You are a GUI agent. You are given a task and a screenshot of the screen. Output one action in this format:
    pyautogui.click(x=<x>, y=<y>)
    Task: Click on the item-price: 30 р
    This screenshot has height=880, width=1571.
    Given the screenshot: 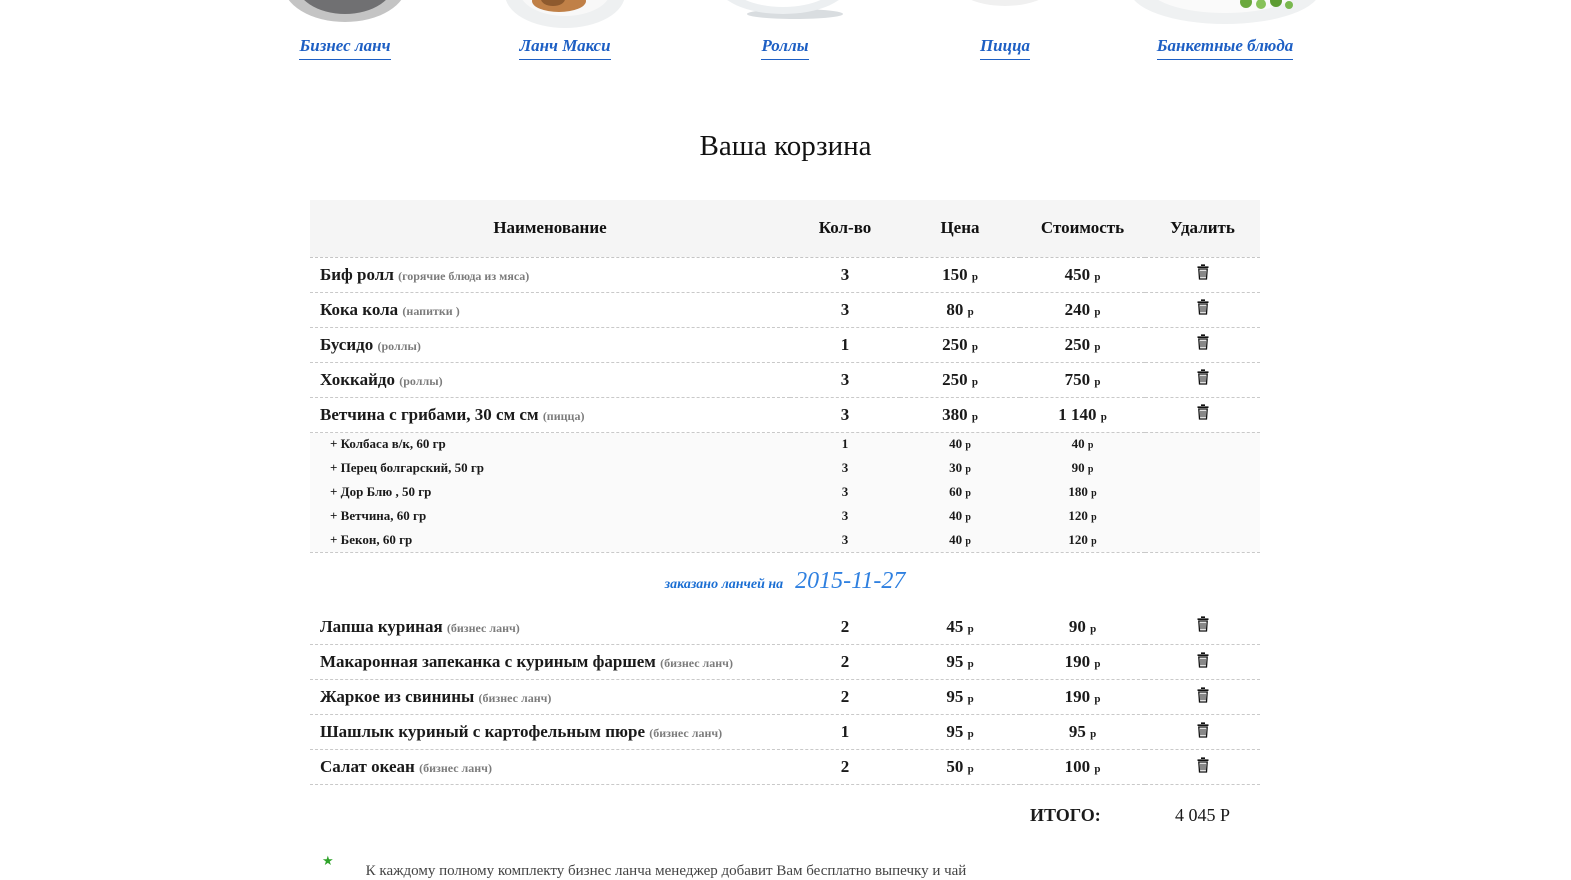 What is the action you would take?
    pyautogui.click(x=960, y=467)
    